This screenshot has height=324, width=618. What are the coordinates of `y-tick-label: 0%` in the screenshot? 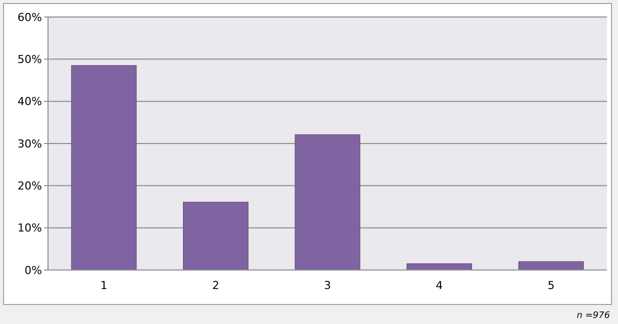 It's located at (33, 270).